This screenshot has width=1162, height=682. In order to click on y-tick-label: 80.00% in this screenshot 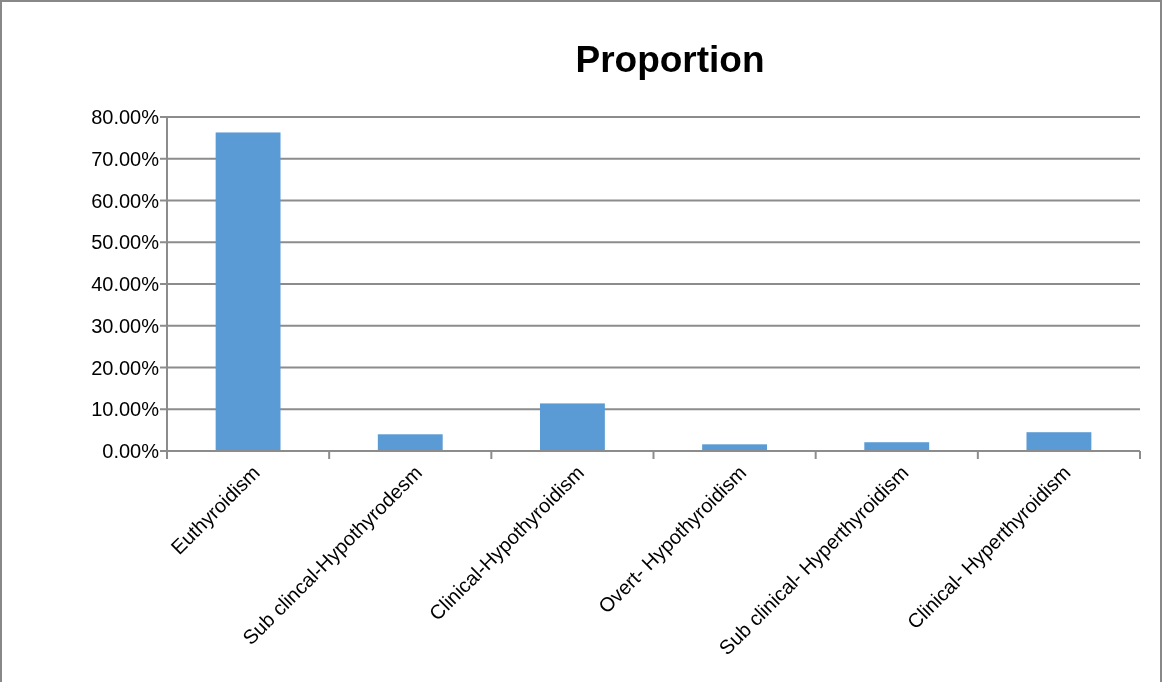, I will do `click(125, 117)`.